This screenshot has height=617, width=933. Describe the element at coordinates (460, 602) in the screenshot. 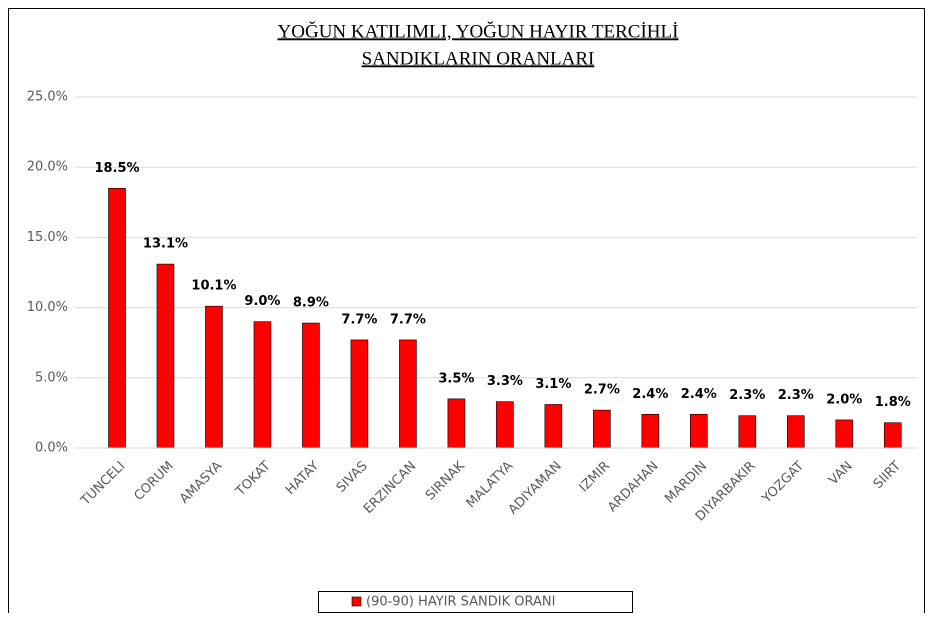

I see `legend-label: (90-90) HAYIR SANDIK ORANI` at that location.